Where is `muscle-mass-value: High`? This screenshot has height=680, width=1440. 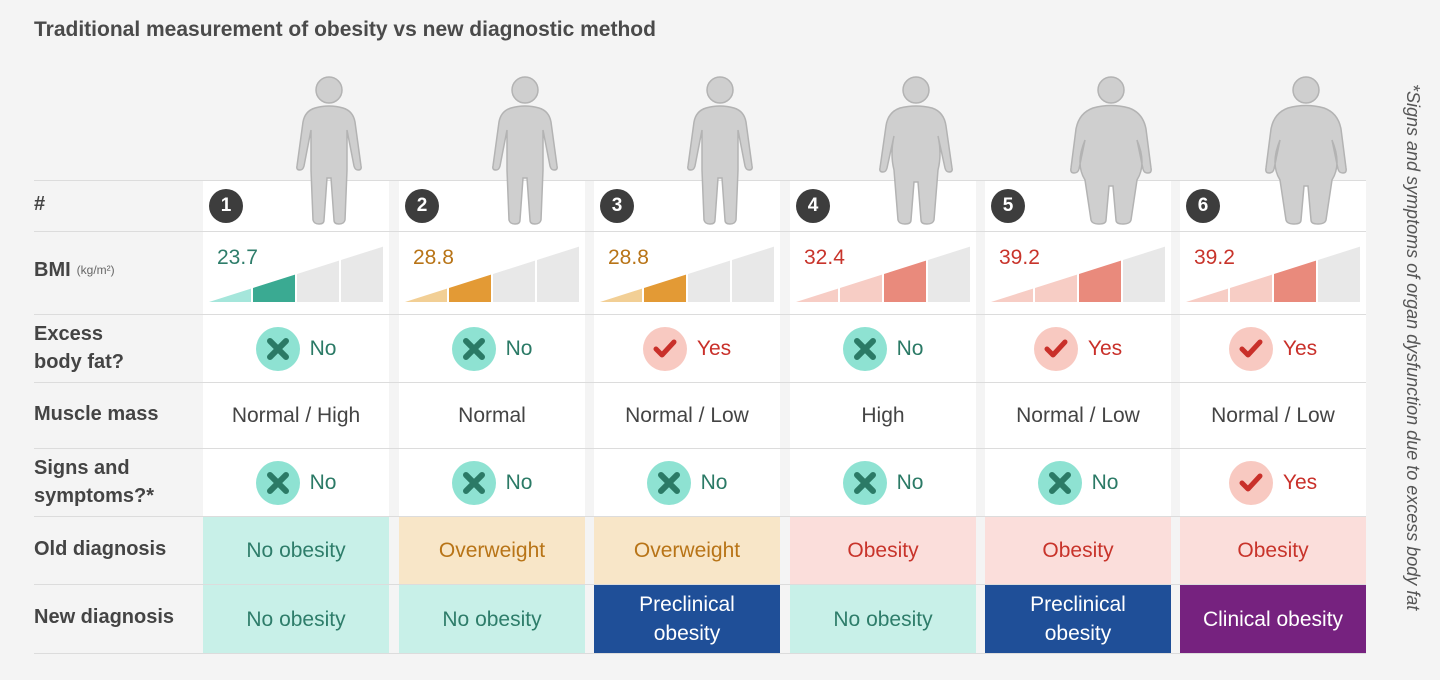
muscle-mass-value: High is located at coordinates (883, 415).